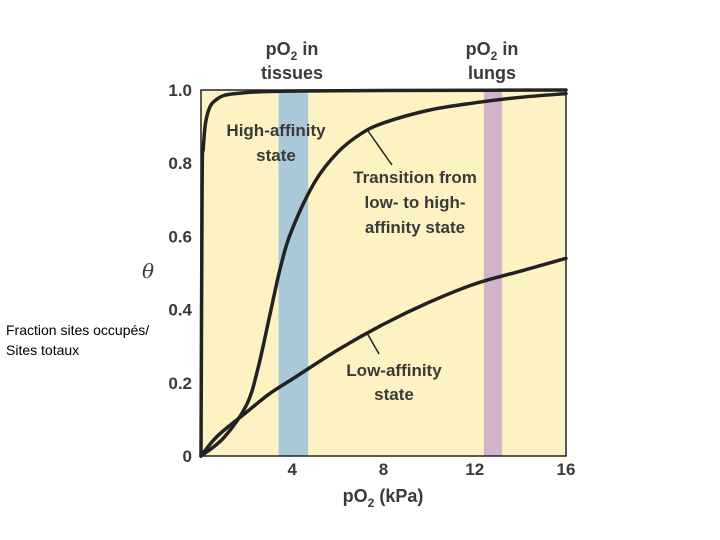 This screenshot has width=720, height=540. I want to click on lungs-header: pO2 in, so click(492, 51).